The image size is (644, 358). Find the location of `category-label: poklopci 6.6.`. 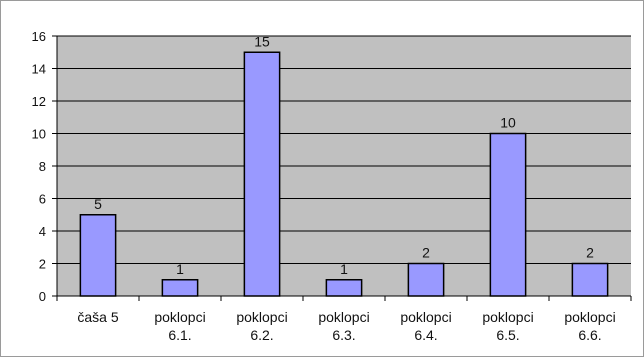

category-label: poklopci 6.6. is located at coordinates (589, 326).